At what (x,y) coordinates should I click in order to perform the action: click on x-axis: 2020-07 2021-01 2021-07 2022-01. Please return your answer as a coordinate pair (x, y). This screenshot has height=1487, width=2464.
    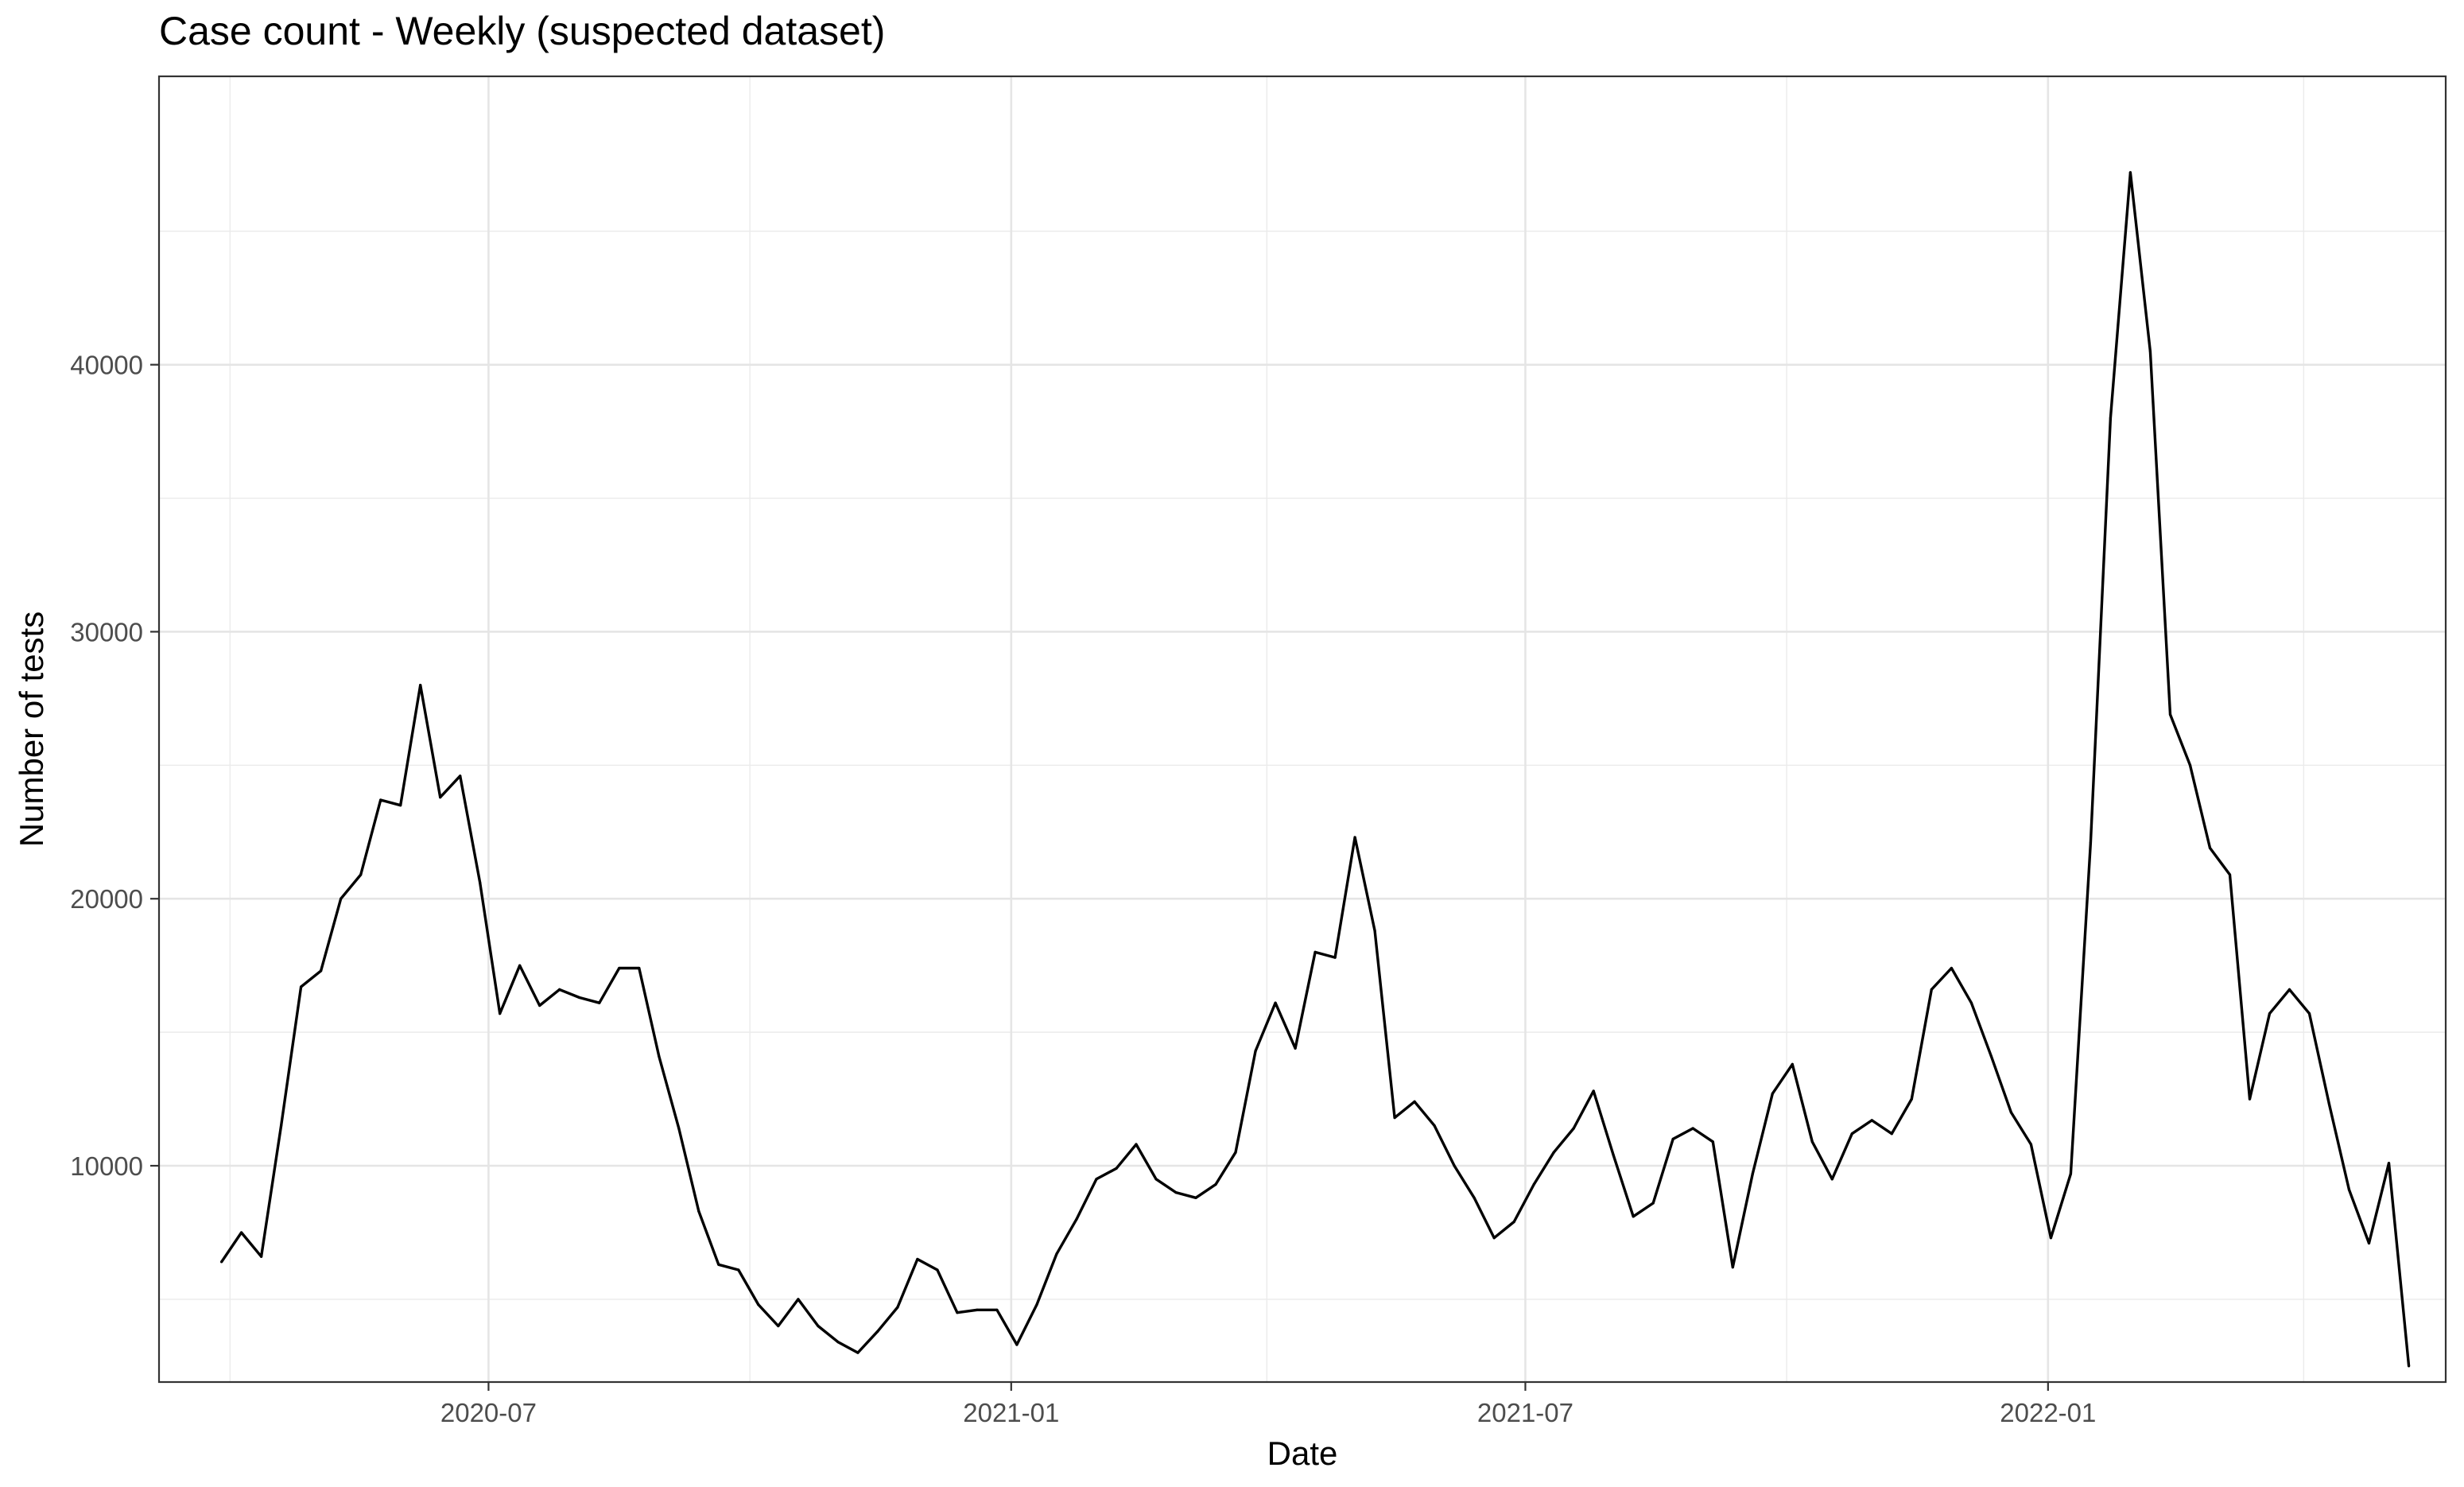
    Looking at the image, I should click on (1268, 1404).